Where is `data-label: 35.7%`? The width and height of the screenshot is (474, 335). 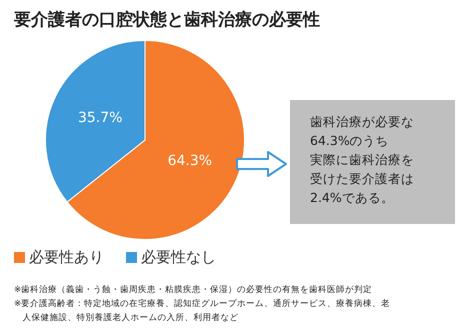 data-label: 35.7% is located at coordinates (100, 118).